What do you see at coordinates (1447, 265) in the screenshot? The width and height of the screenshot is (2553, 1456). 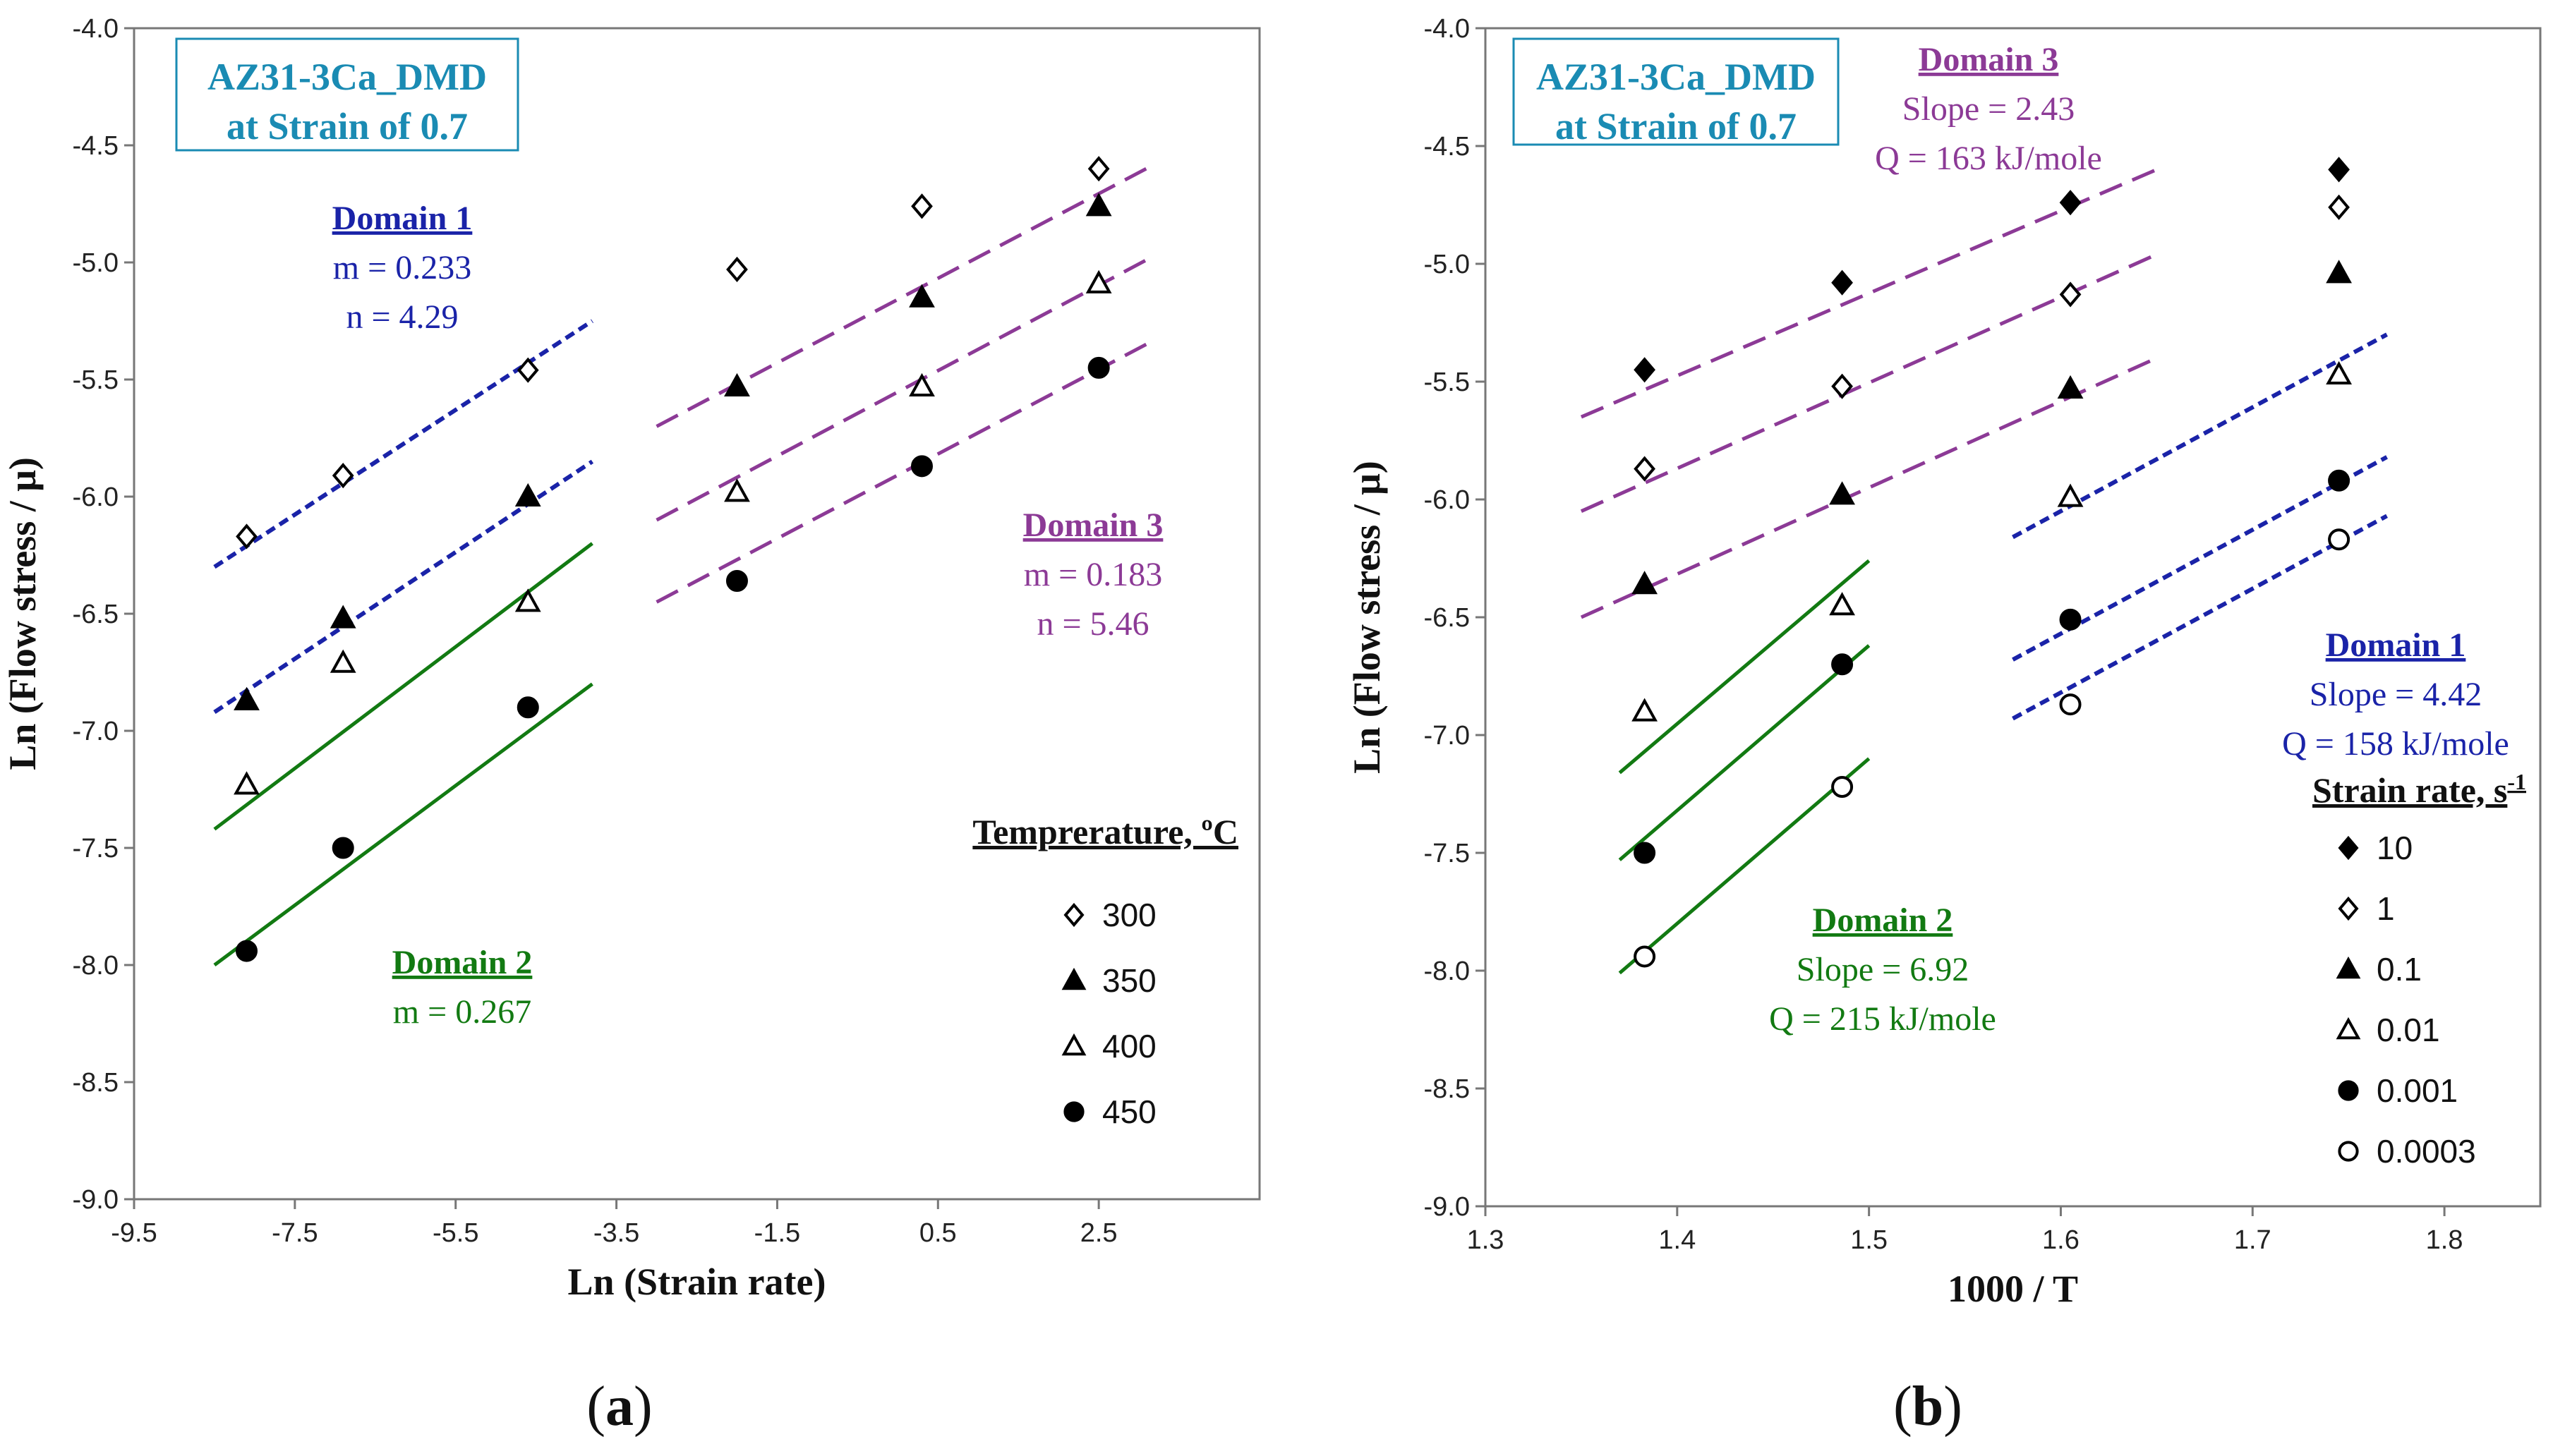 I see `y-tick-label: -5.0` at bounding box center [1447, 265].